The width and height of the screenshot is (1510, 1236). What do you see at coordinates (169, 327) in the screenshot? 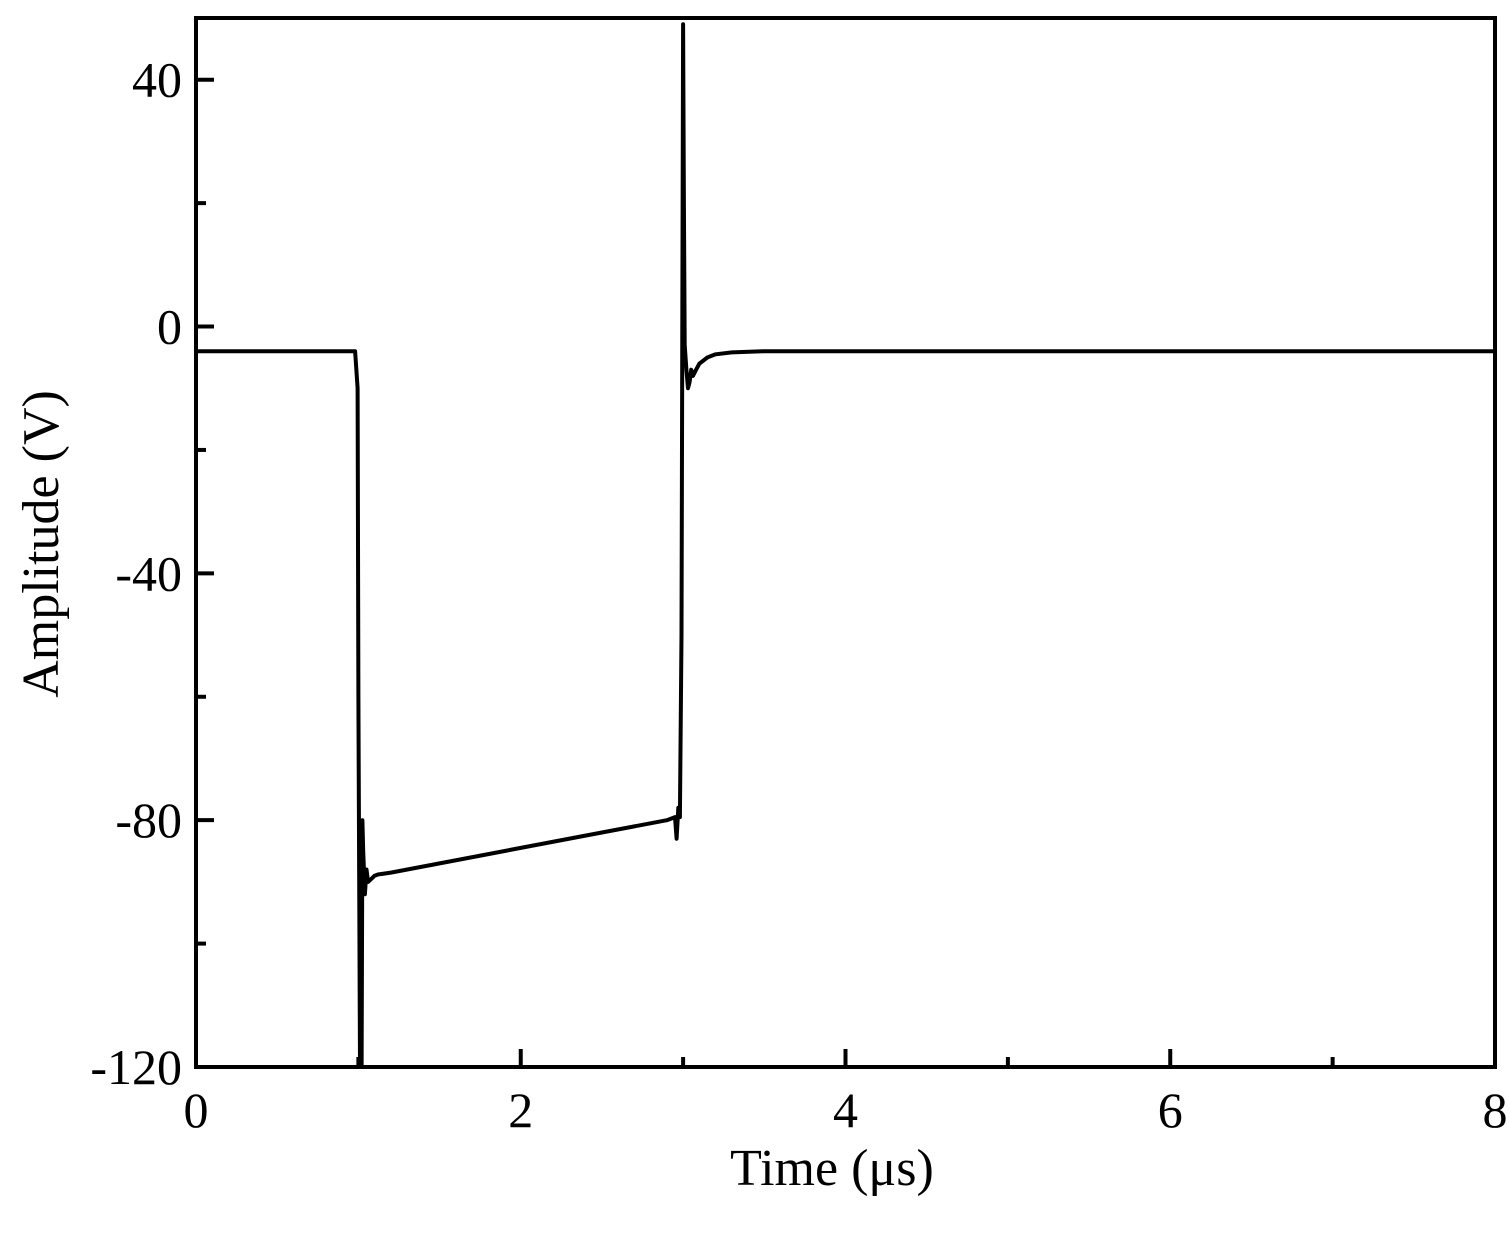
I see `y-tick-label: 0` at bounding box center [169, 327].